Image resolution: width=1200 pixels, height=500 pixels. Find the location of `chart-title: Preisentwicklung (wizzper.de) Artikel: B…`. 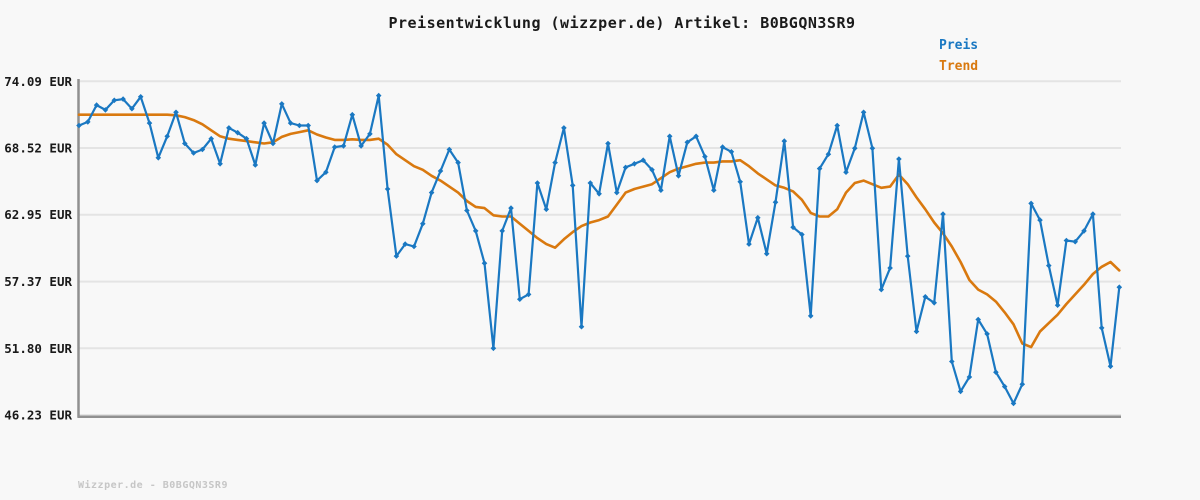

chart-title: Preisentwicklung (wizzper.de) Artikel: B… is located at coordinates (622, 23).